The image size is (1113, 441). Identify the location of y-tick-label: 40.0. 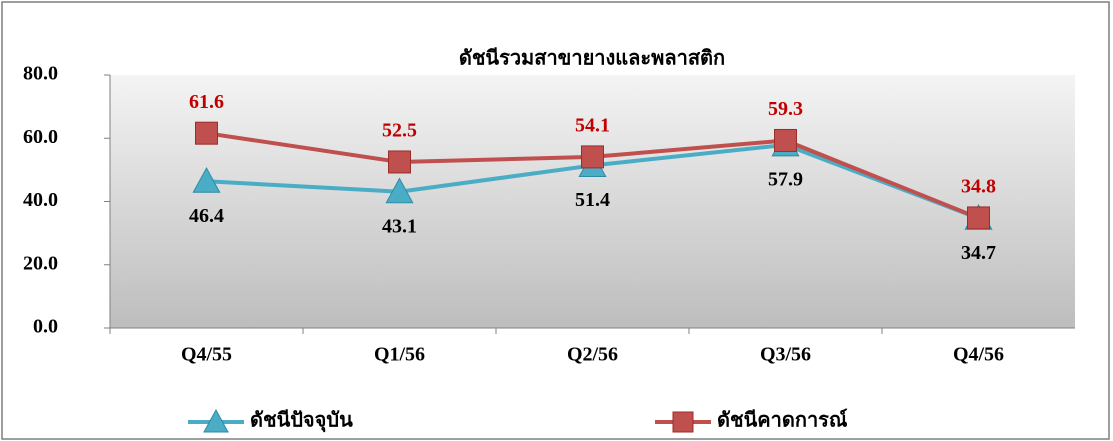
(40, 200).